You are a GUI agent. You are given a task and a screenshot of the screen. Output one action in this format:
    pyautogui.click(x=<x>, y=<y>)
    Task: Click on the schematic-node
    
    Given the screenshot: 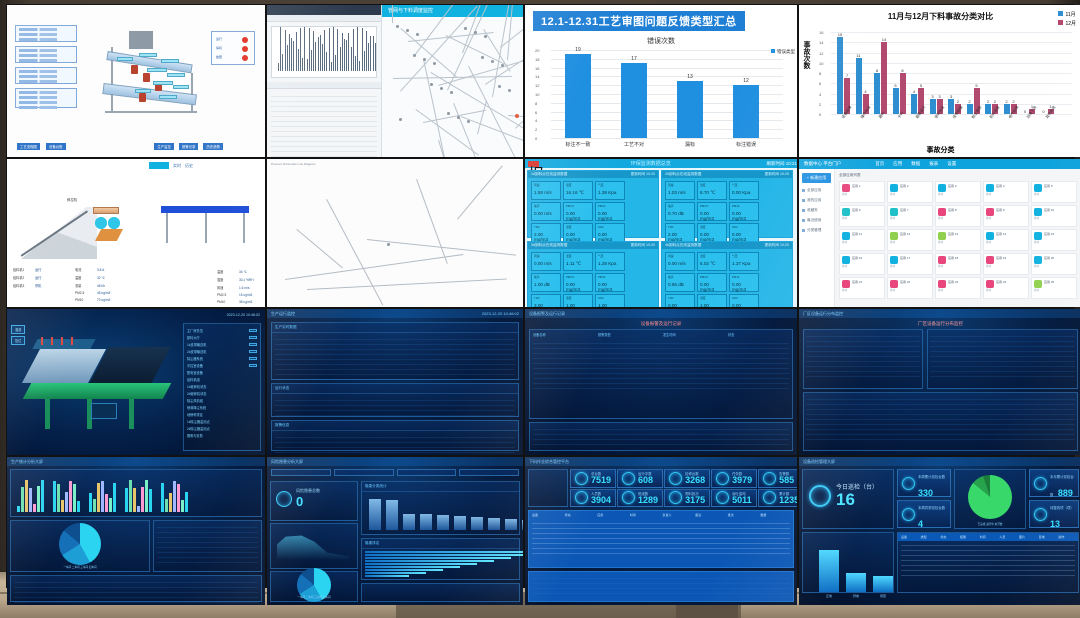 What is the action you would take?
    pyautogui.click(x=388, y=244)
    